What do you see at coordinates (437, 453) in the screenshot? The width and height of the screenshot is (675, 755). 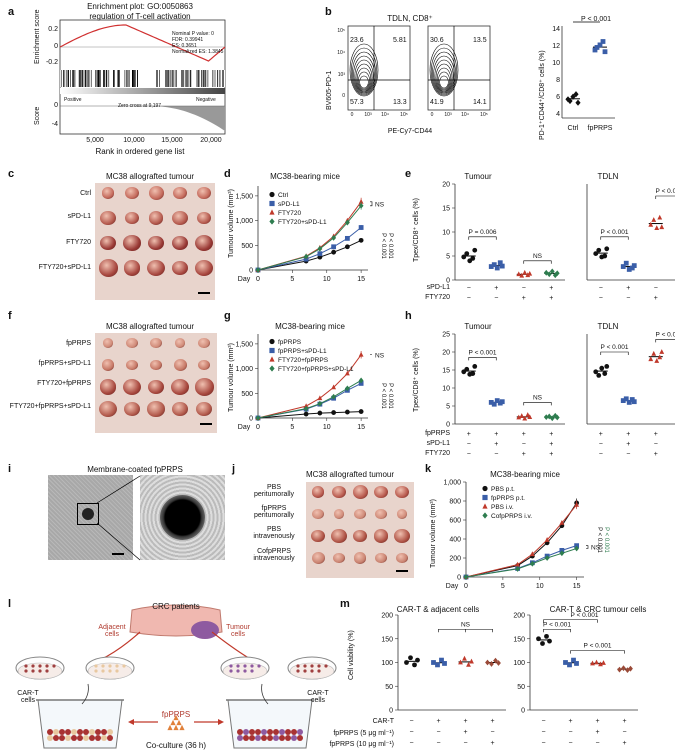 I see `chart-h-row: FTY720` at bounding box center [437, 453].